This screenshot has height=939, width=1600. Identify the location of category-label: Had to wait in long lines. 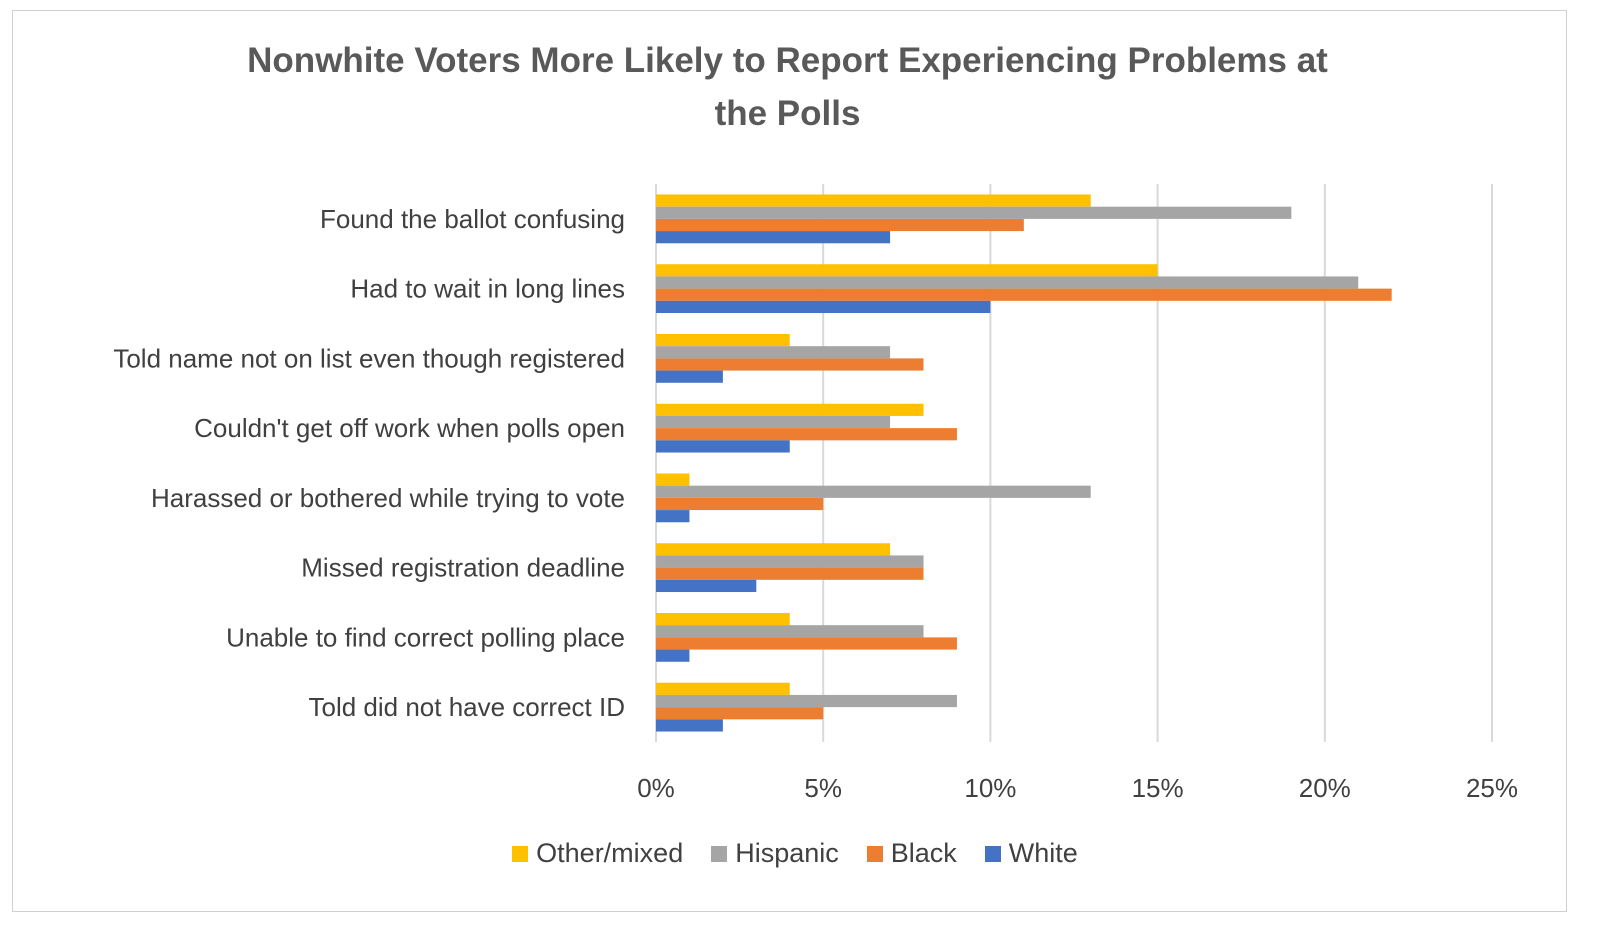
(487, 289).